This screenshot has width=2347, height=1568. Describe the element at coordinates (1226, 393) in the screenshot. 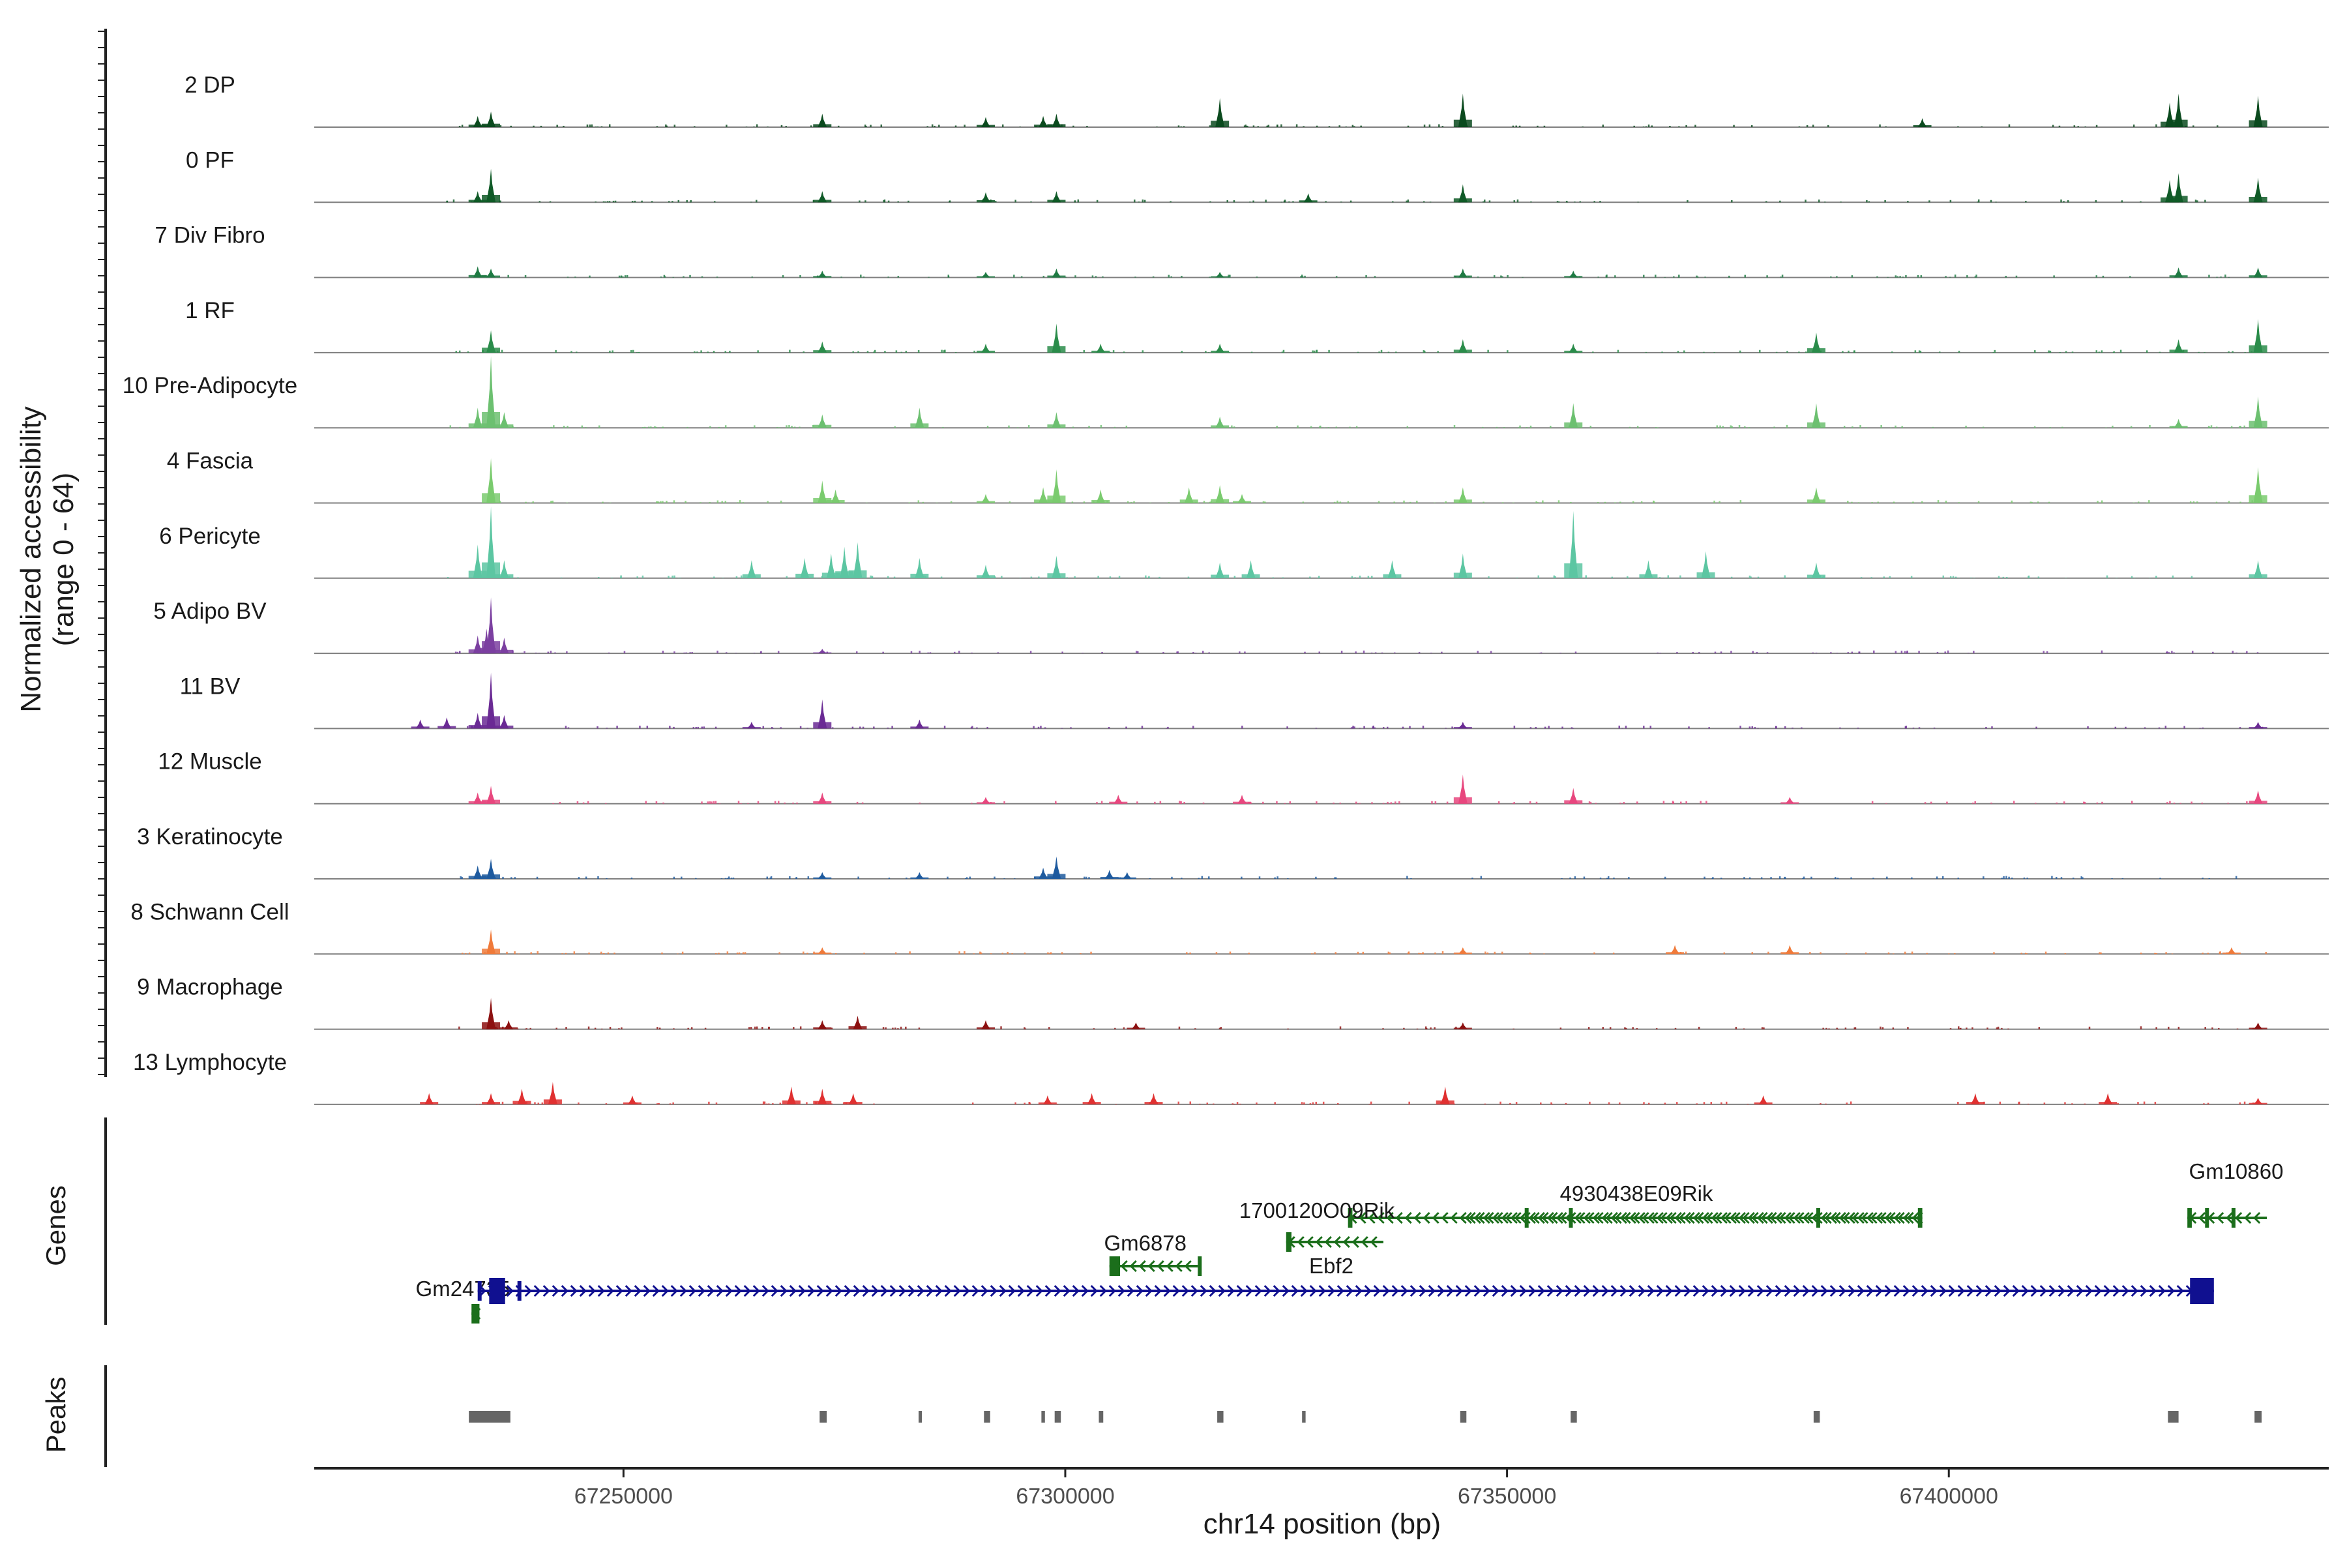

I see `coverage-track: 10 Pre-Adipocyte` at that location.